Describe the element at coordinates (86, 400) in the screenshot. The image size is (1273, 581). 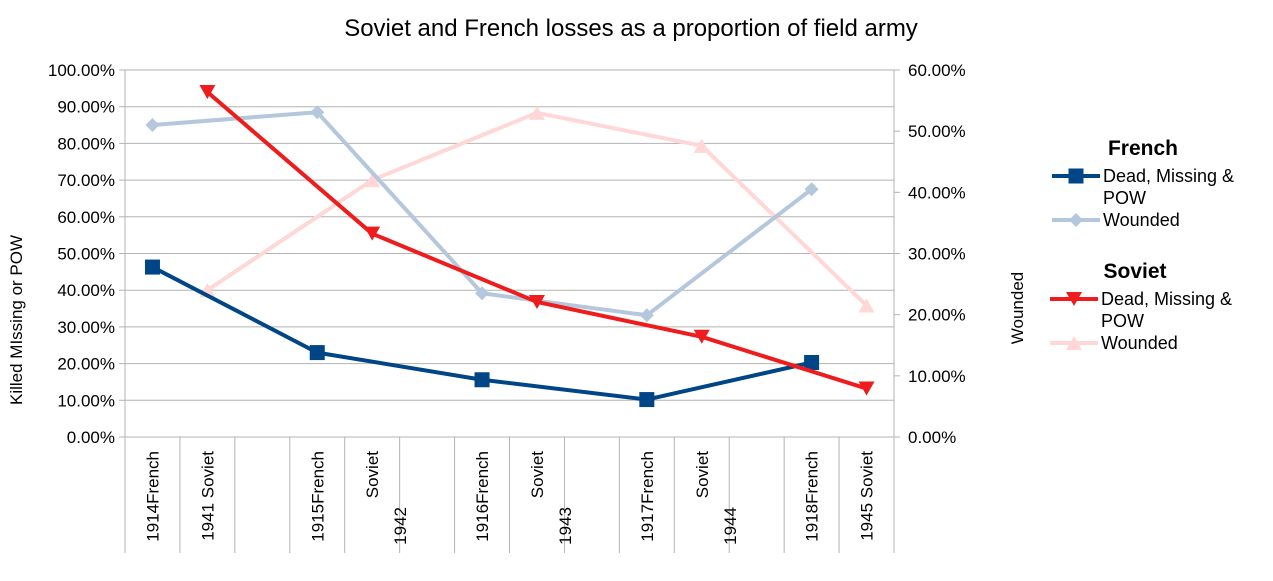
I see `y-left-tick-label: 10.00%` at that location.